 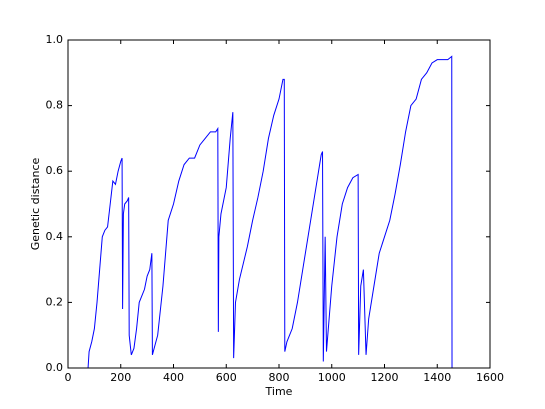 What do you see at coordinates (226, 377) in the screenshot?
I see `x-tick-label: 600` at bounding box center [226, 377].